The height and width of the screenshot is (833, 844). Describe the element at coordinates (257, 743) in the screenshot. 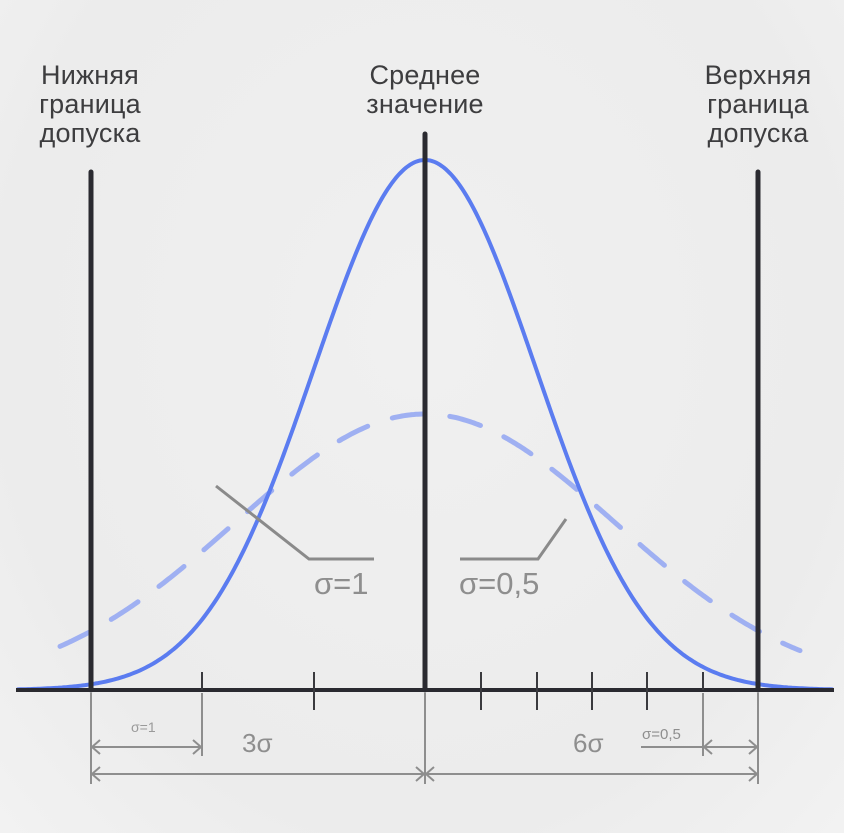

I see `dim-3sigma: 3σ` at that location.